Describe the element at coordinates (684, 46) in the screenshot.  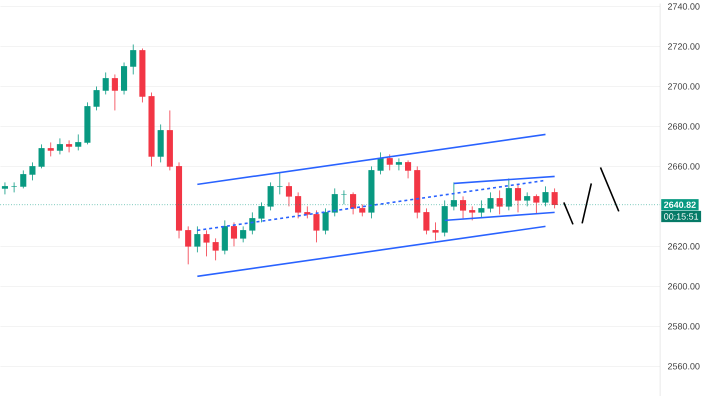
I see `y-tick-label: 2720.00` at that location.